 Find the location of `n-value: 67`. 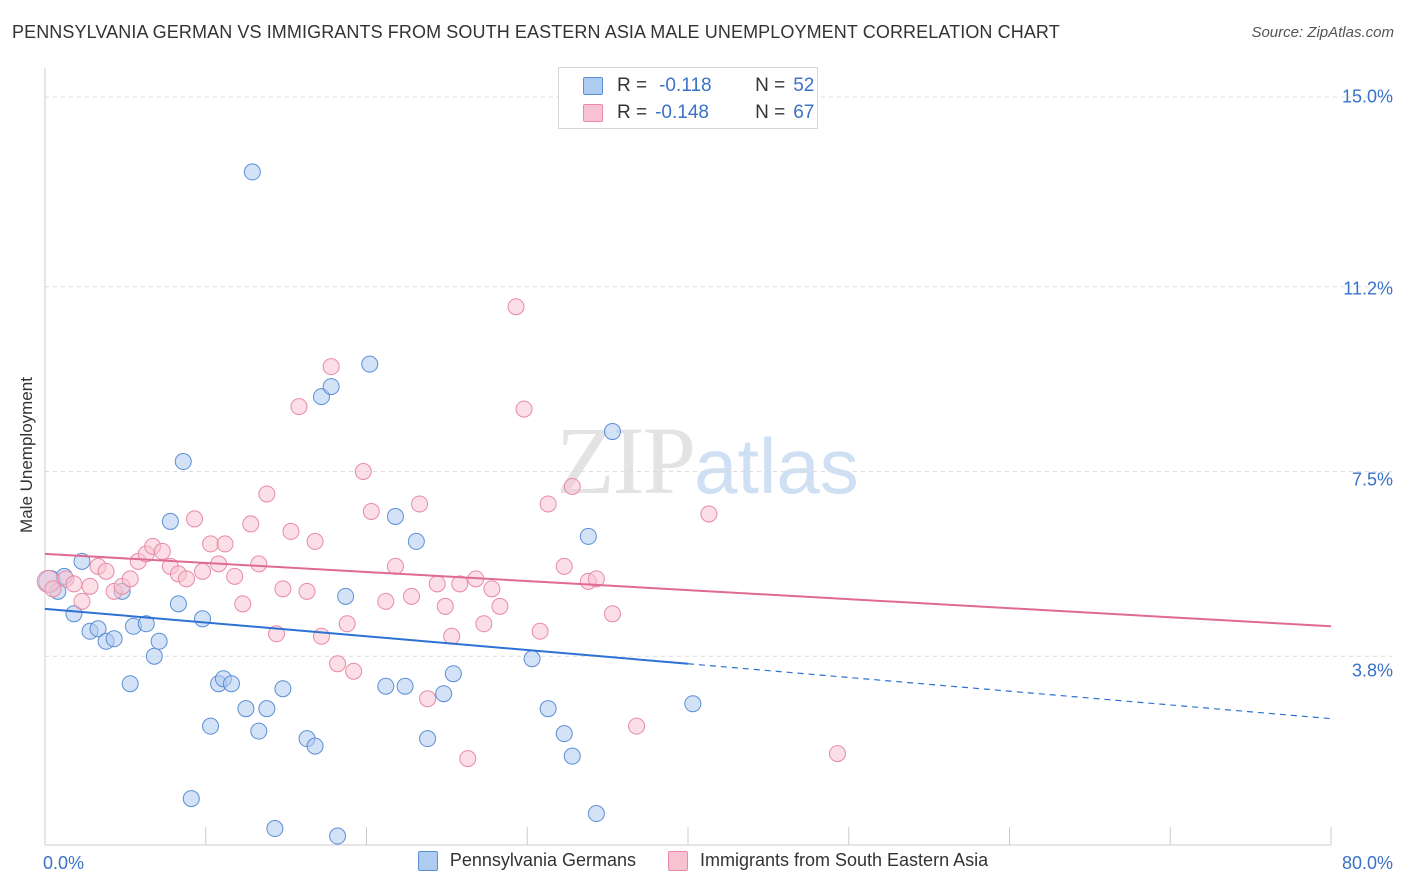

n-value: 67 is located at coordinates (804, 112).